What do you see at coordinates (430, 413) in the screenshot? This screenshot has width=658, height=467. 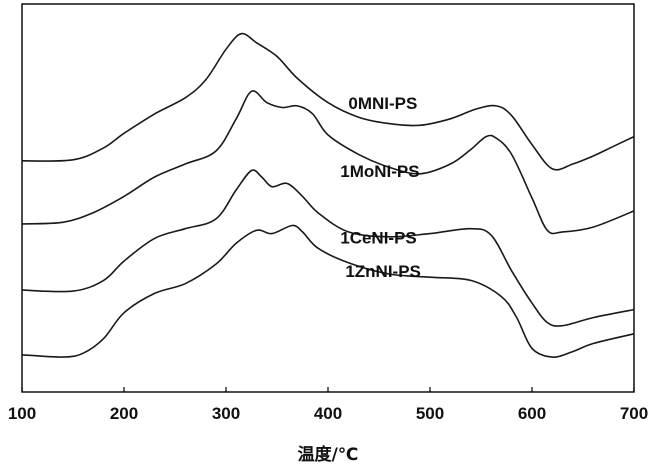 I see `x-tick-label: 500` at bounding box center [430, 413].